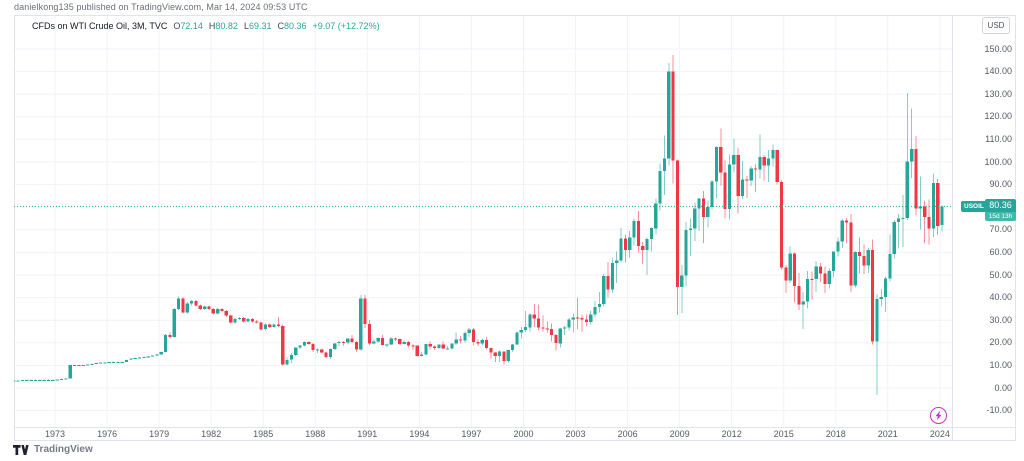 The height and width of the screenshot is (461, 1024). What do you see at coordinates (1000, 274) in the screenshot?
I see `price-tick-label: 50.00` at bounding box center [1000, 274].